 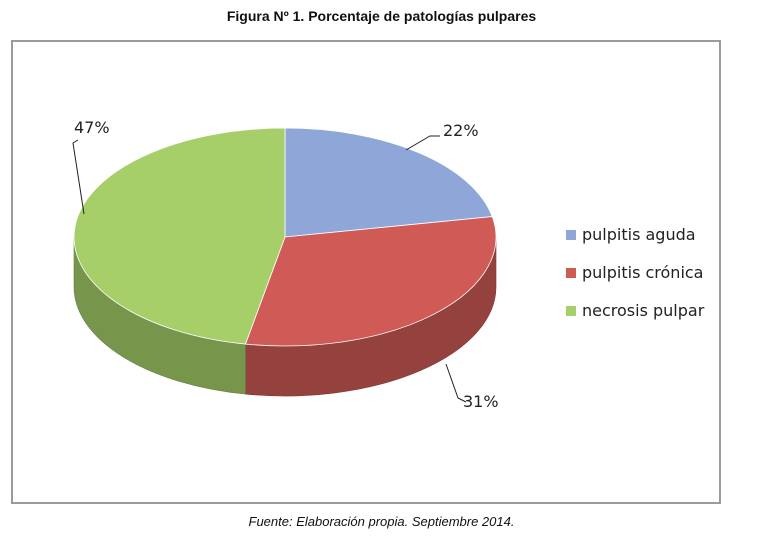 I want to click on data-label-0: 22%, so click(x=461, y=130).